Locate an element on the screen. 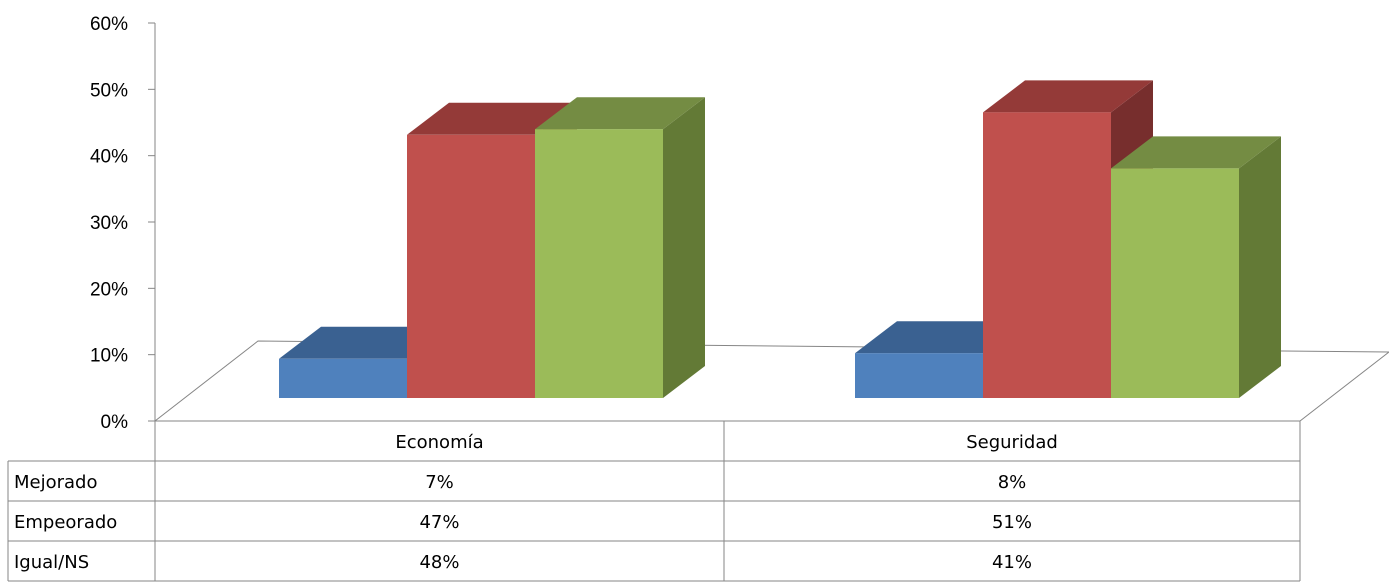  category-label: Economía is located at coordinates (439, 442).